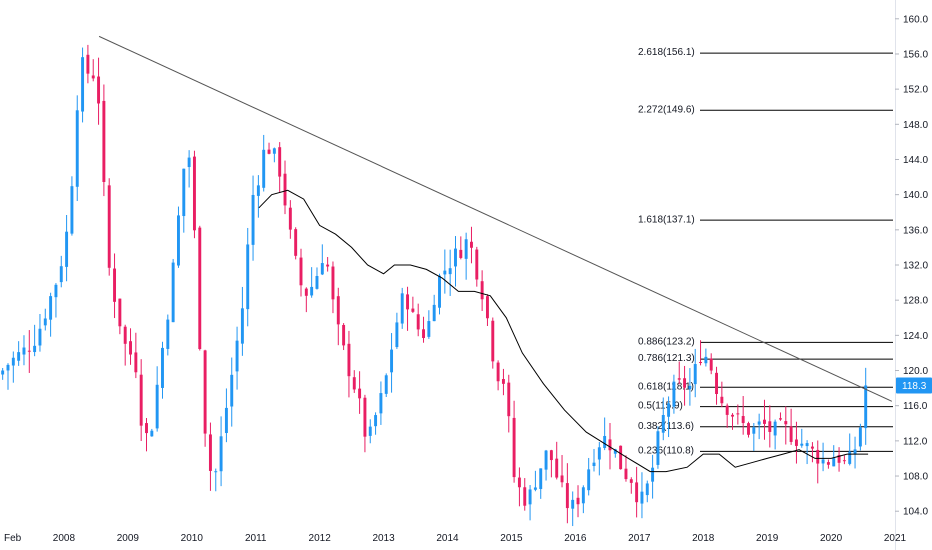 This screenshot has height=550, width=932. What do you see at coordinates (666, 358) in the screenshot?
I see `fib-level-label: 0.786(121.3)` at bounding box center [666, 358].